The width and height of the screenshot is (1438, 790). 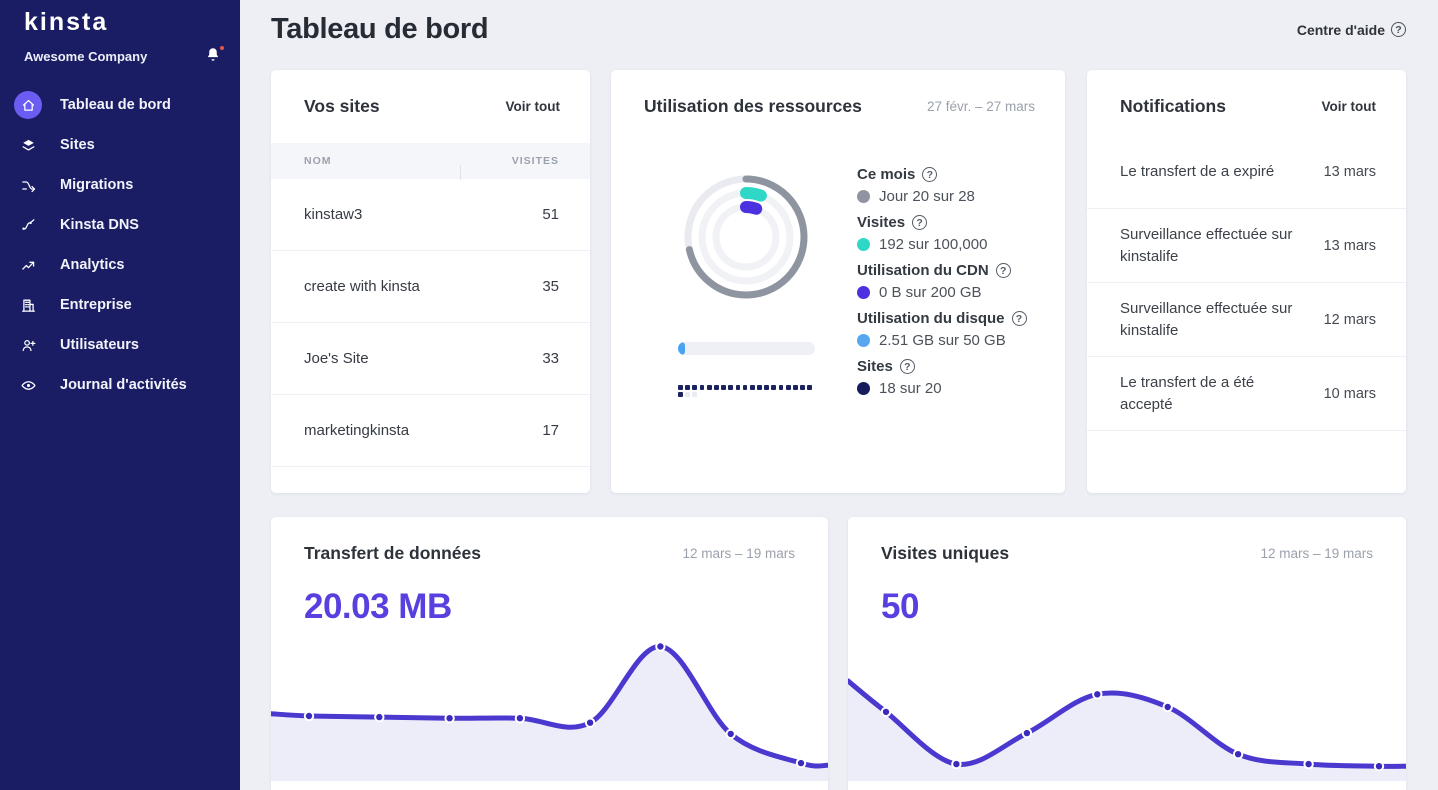 I want to click on sites-icon, so click(x=28, y=145).